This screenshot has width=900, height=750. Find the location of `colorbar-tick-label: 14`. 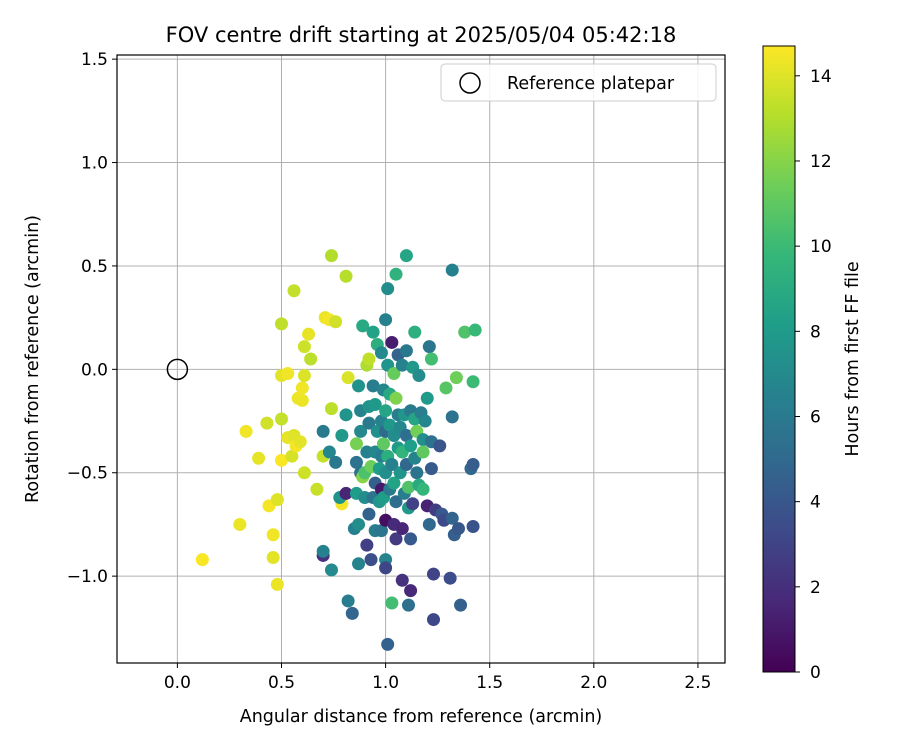

colorbar-tick-label: 14 is located at coordinates (821, 77).